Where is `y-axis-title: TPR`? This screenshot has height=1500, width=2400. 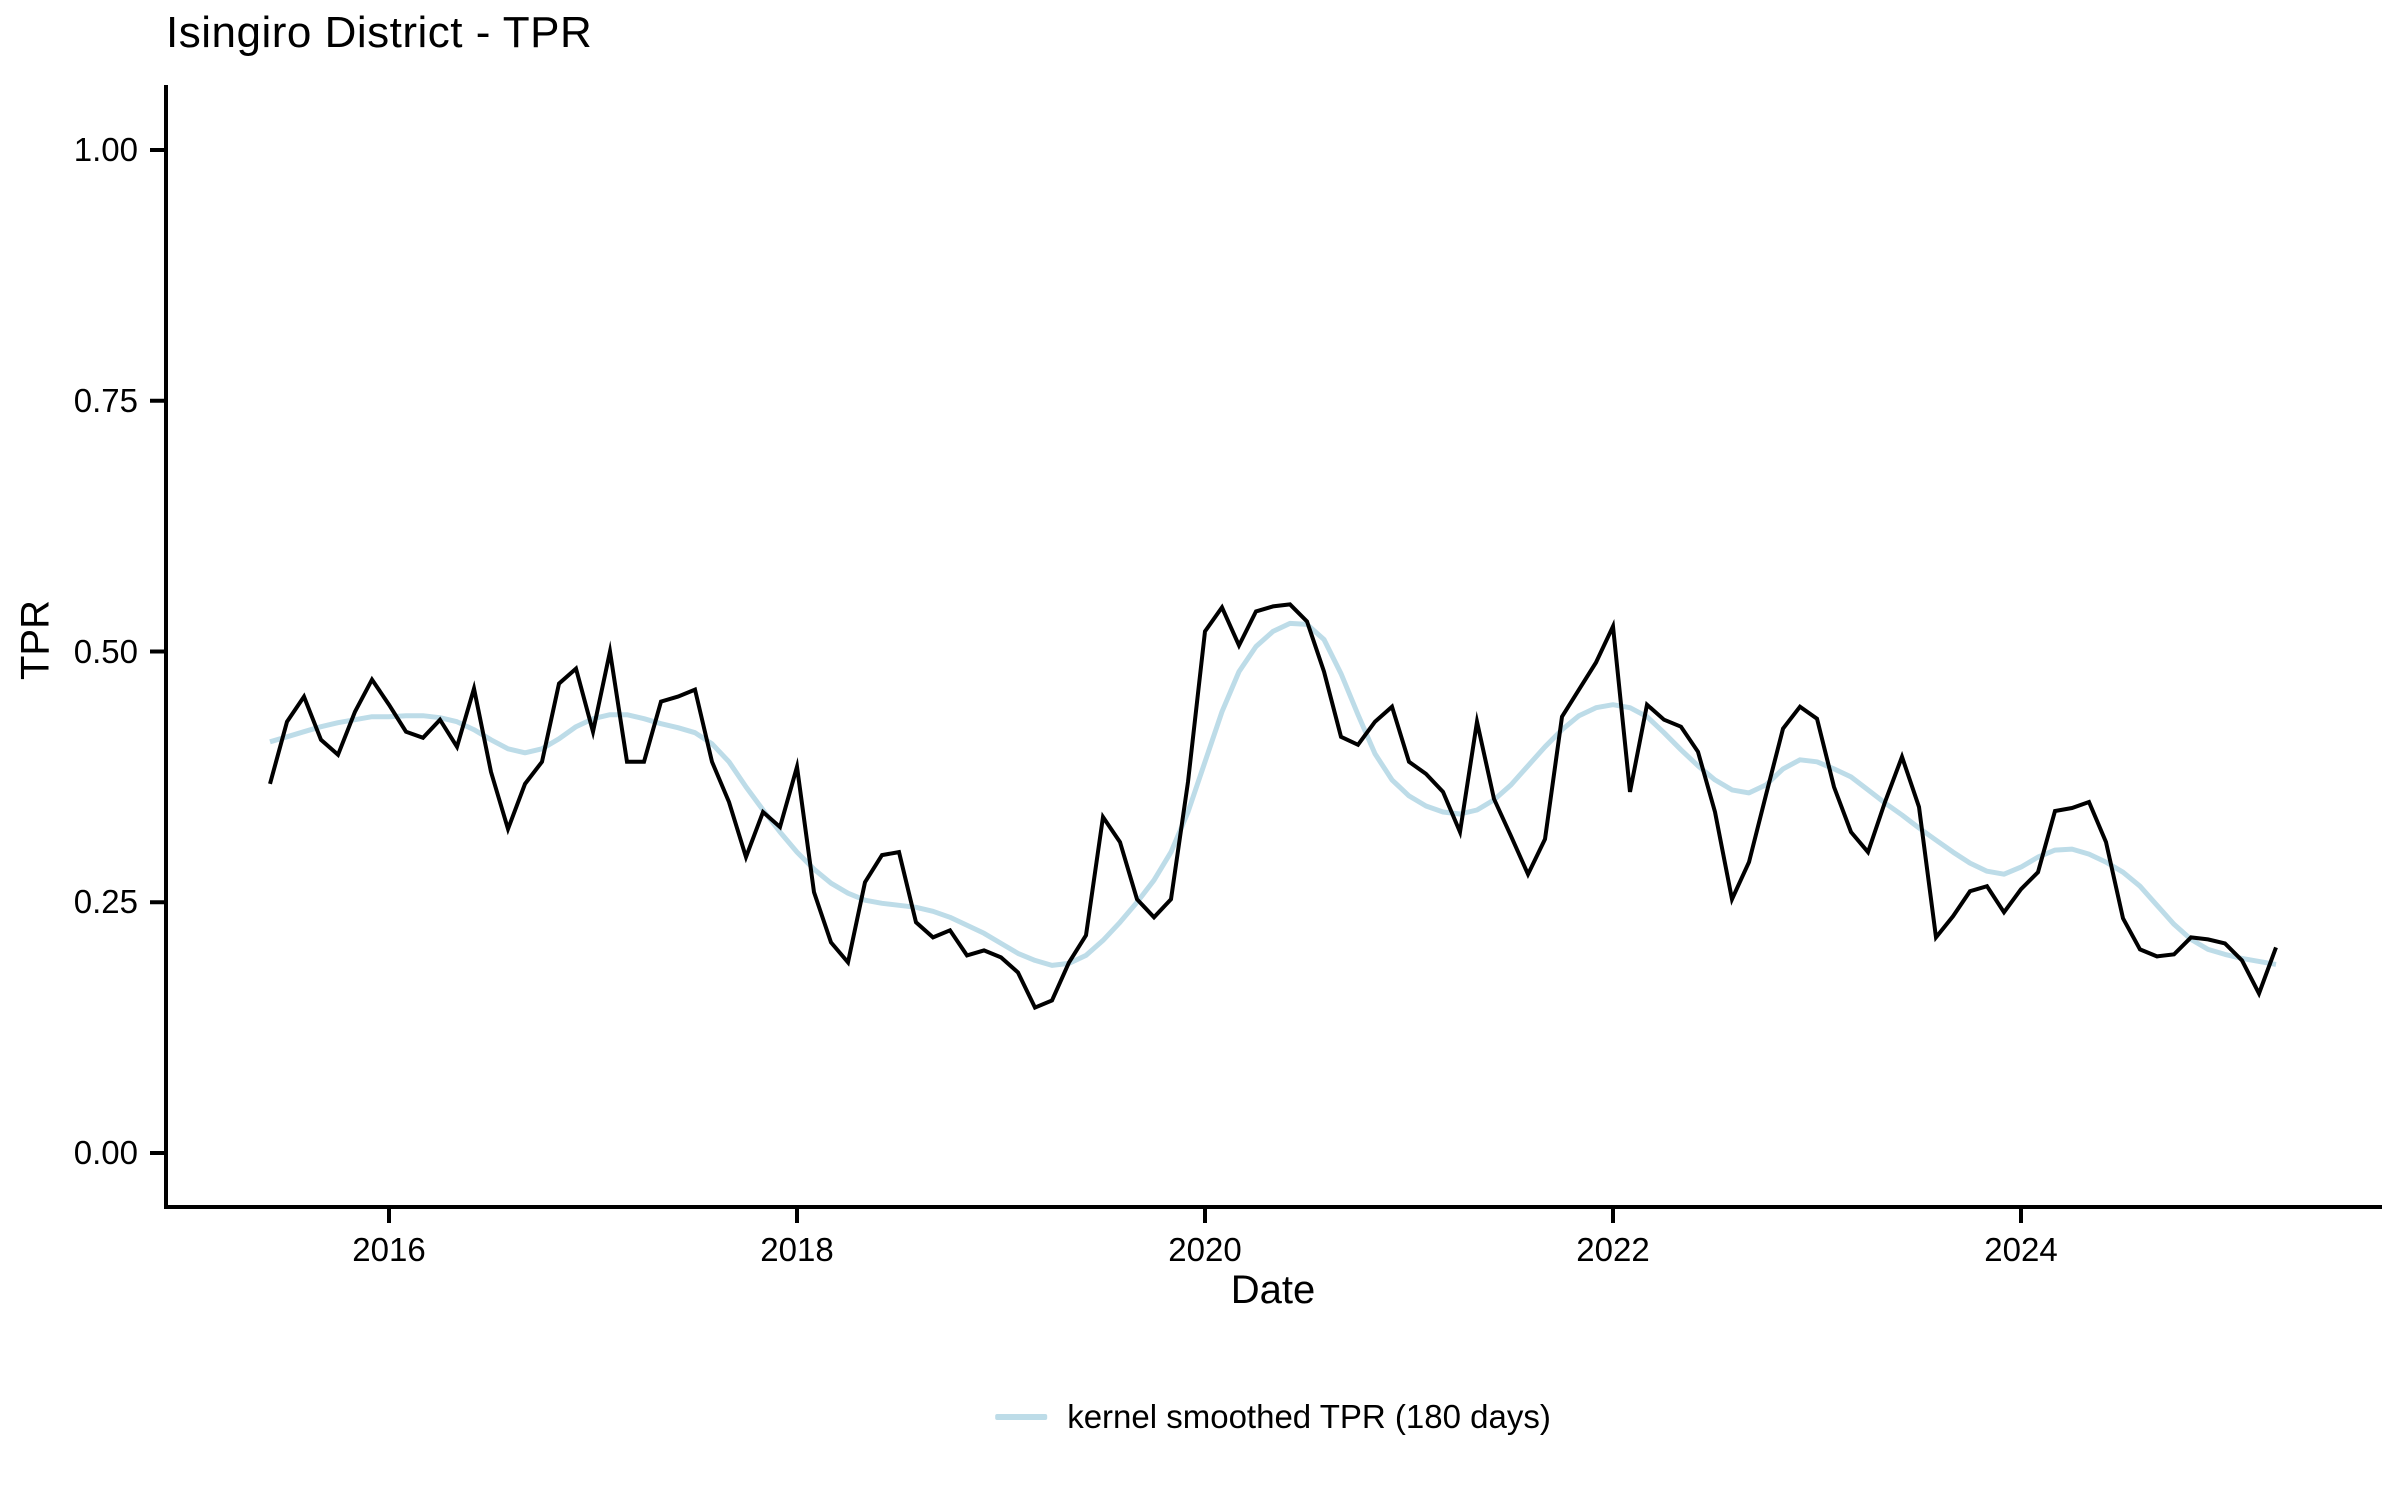
y-axis-title: TPR is located at coordinates (35, 640).